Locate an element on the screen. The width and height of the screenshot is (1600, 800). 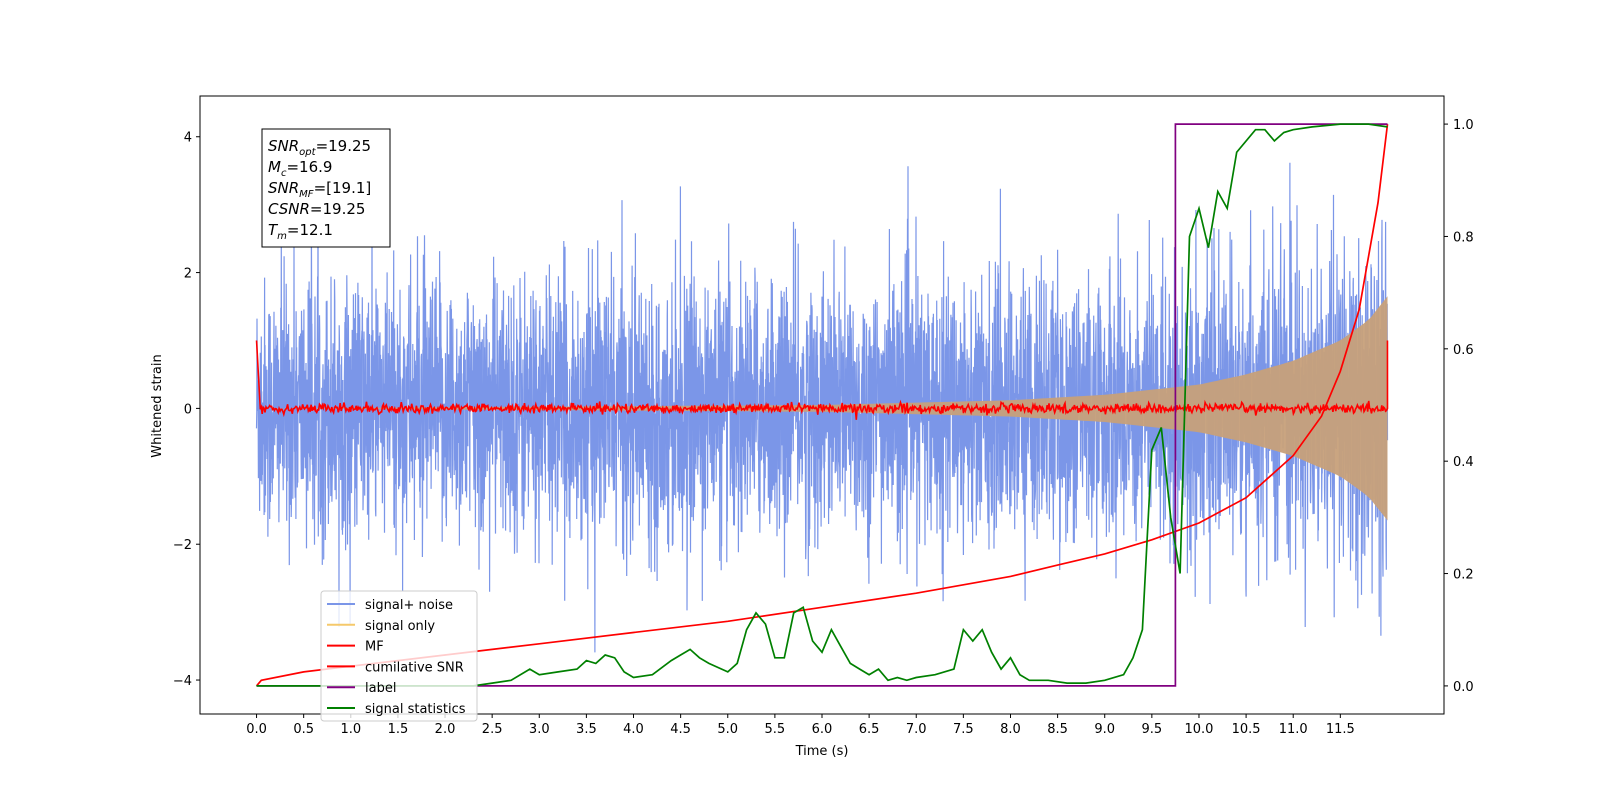
x-tick-label: 10.5 is located at coordinates (1246, 729).